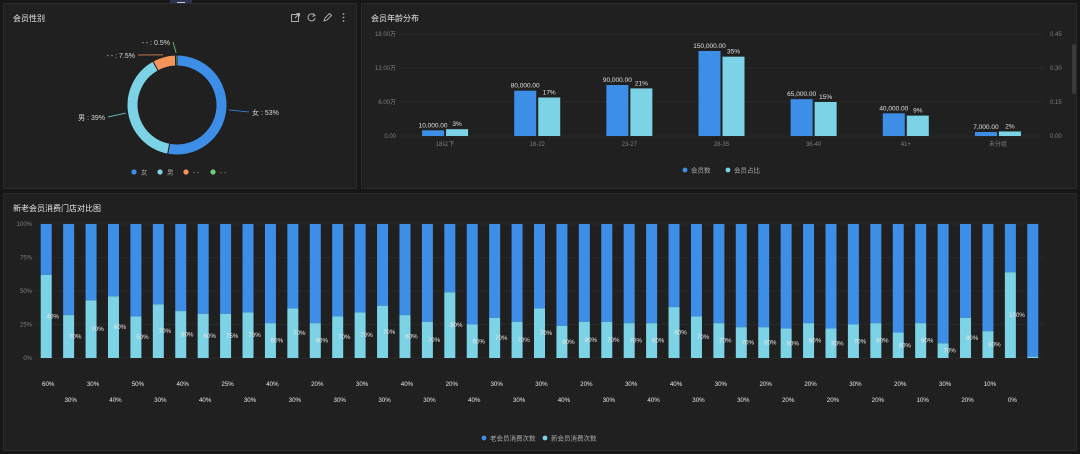 This screenshot has height=454, width=1080. Describe the element at coordinates (343, 17) in the screenshot. I see `more-icon` at that location.